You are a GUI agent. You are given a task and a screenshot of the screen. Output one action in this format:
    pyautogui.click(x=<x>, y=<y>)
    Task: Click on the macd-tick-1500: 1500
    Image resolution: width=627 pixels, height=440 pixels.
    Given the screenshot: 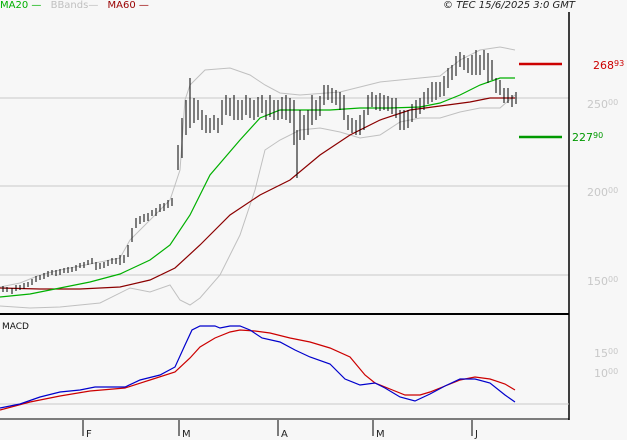 What is the action you would take?
    pyautogui.click(x=606, y=353)
    